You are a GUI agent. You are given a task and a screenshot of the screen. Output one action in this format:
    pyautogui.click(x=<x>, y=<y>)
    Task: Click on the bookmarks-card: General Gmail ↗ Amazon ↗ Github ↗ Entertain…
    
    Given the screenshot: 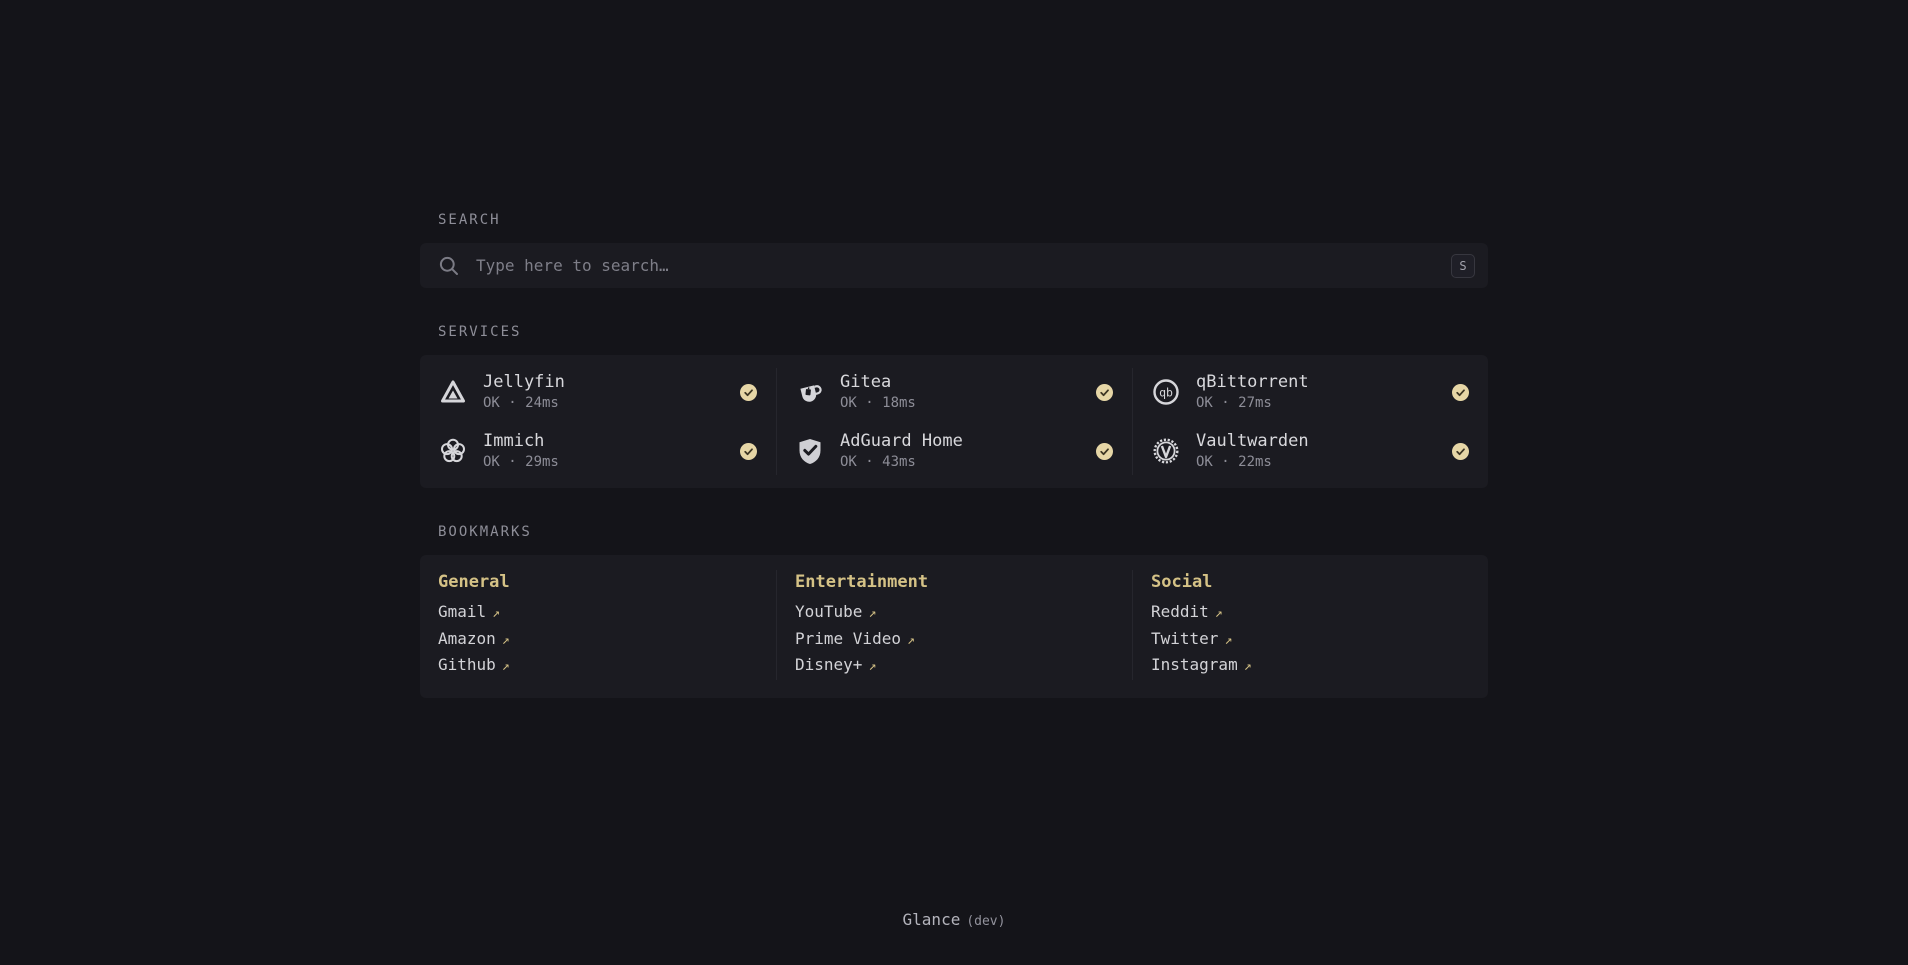 What is the action you would take?
    pyautogui.click(x=954, y=626)
    